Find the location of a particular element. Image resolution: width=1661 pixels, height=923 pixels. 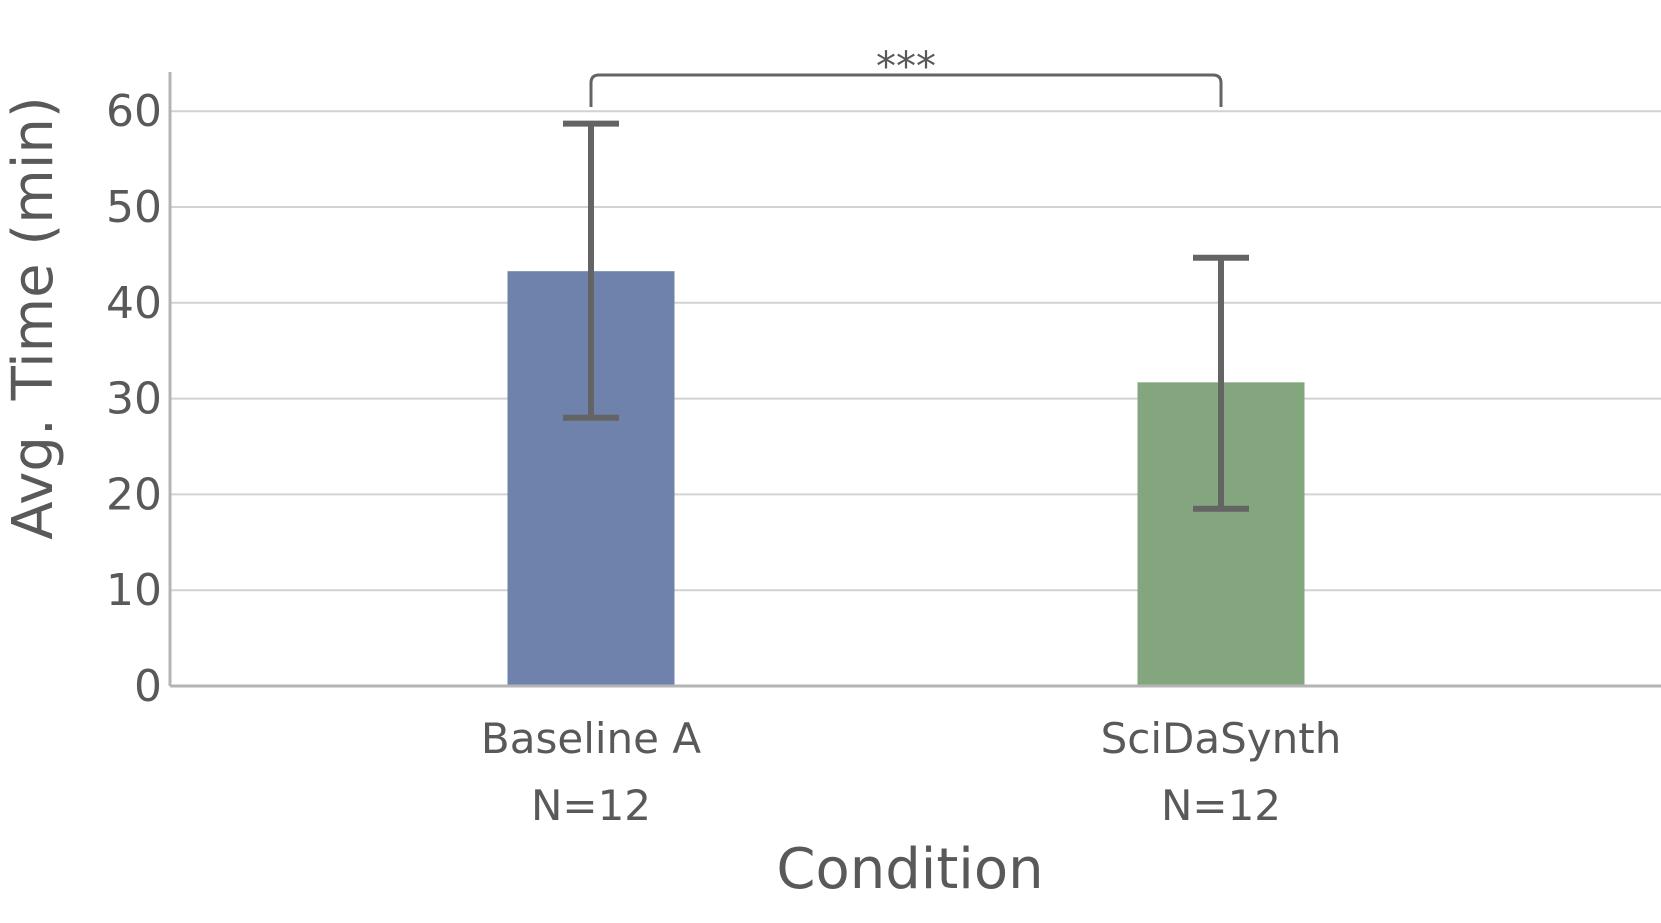

significance-bracket-line is located at coordinates (906, 90).